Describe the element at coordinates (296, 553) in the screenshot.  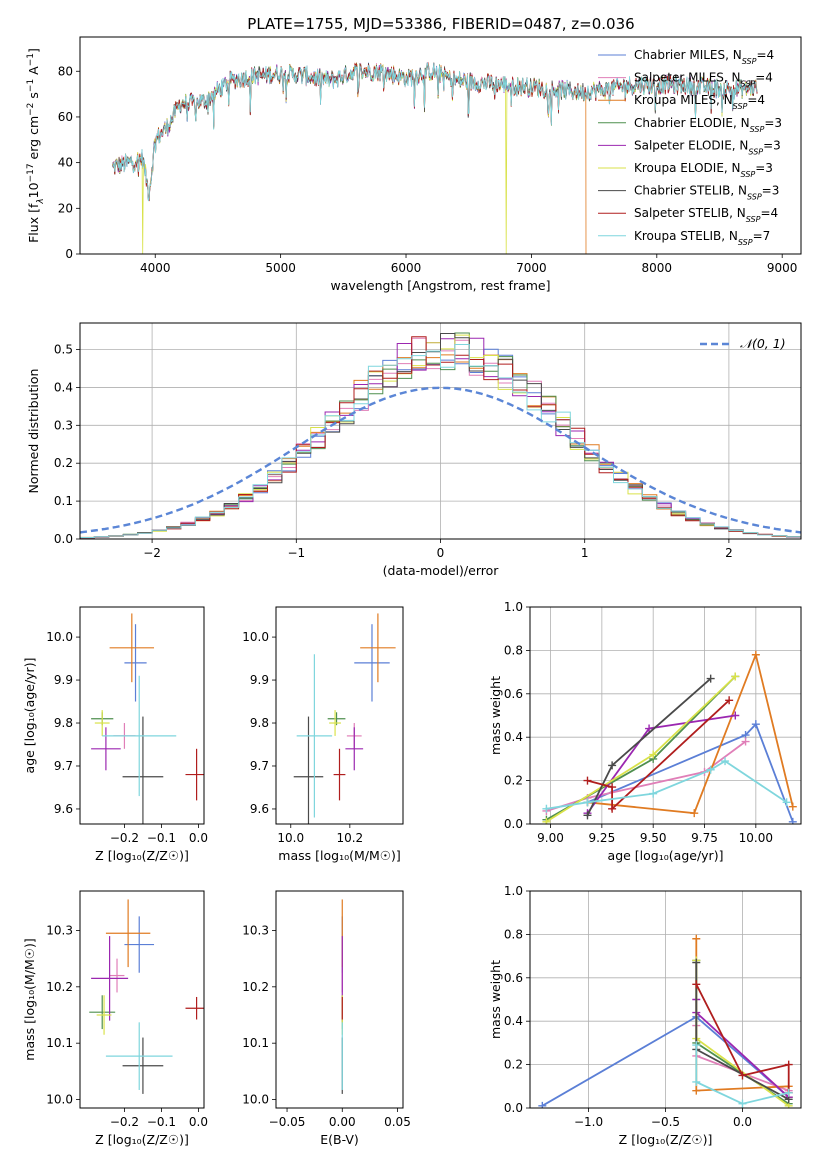
I see `x-tick-label: −1` at that location.